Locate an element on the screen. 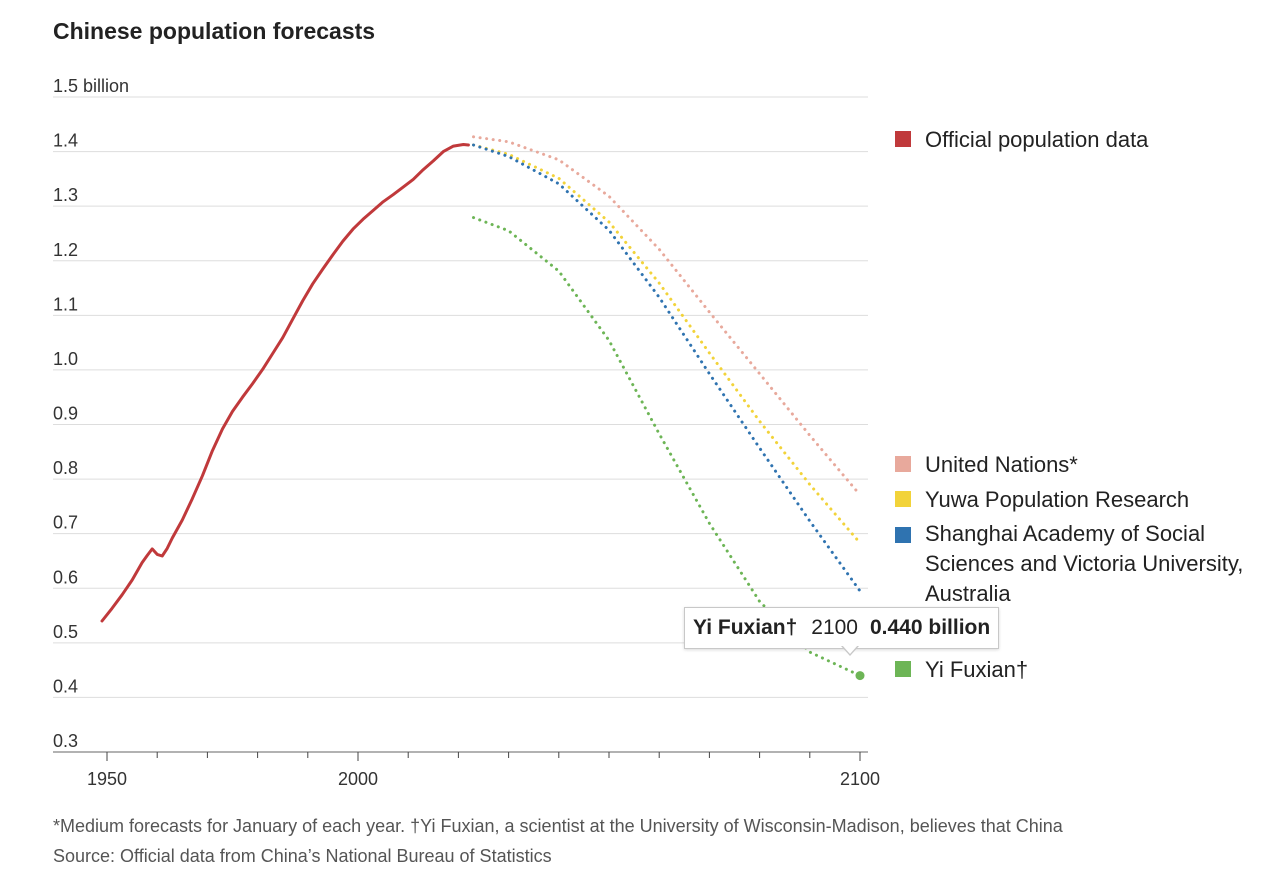 This screenshot has width=1280, height=894. y-tick-label: 1.3 is located at coordinates (65, 195).